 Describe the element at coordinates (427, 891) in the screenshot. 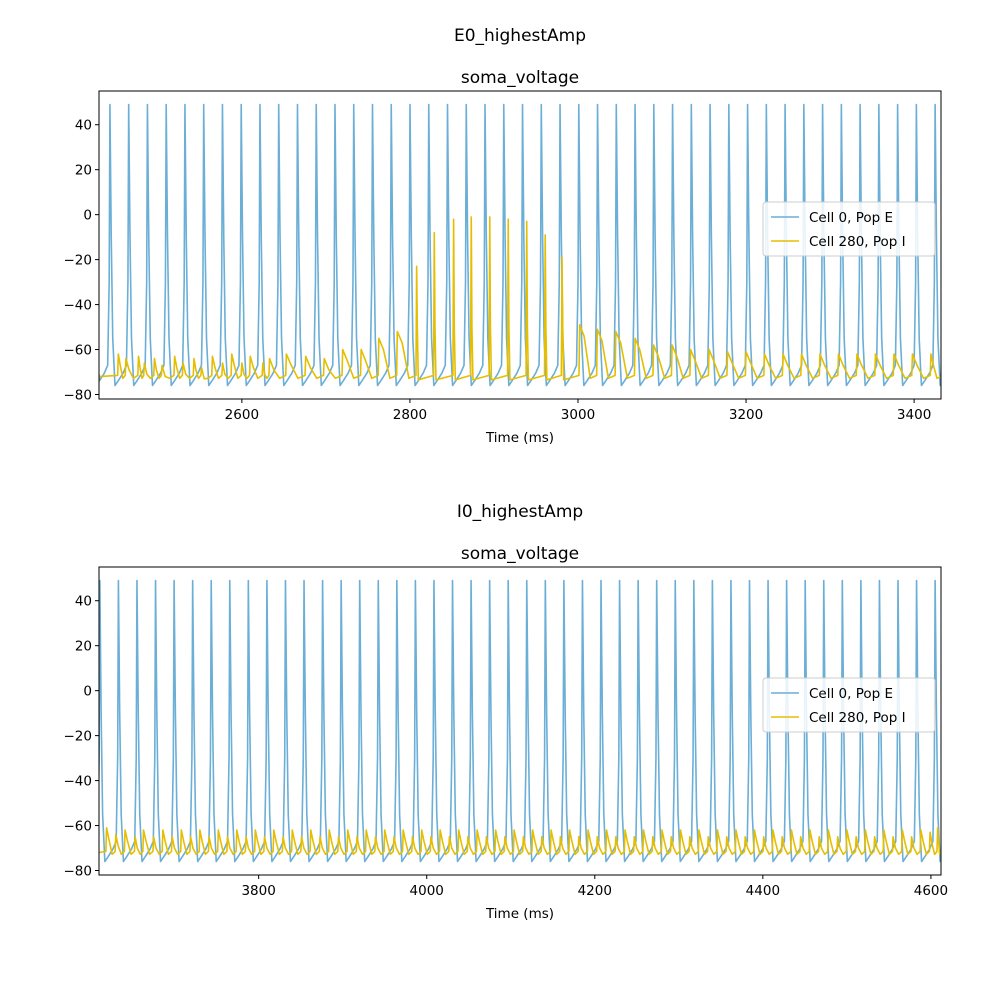

I see `x-tick-label: 4000` at that location.